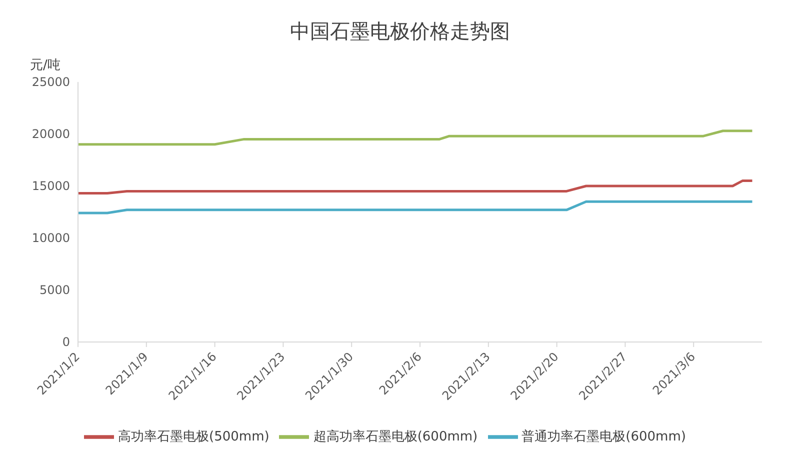 The image size is (800, 465). What do you see at coordinates (51, 134) in the screenshot?
I see `y-tick-label: 20000` at bounding box center [51, 134].